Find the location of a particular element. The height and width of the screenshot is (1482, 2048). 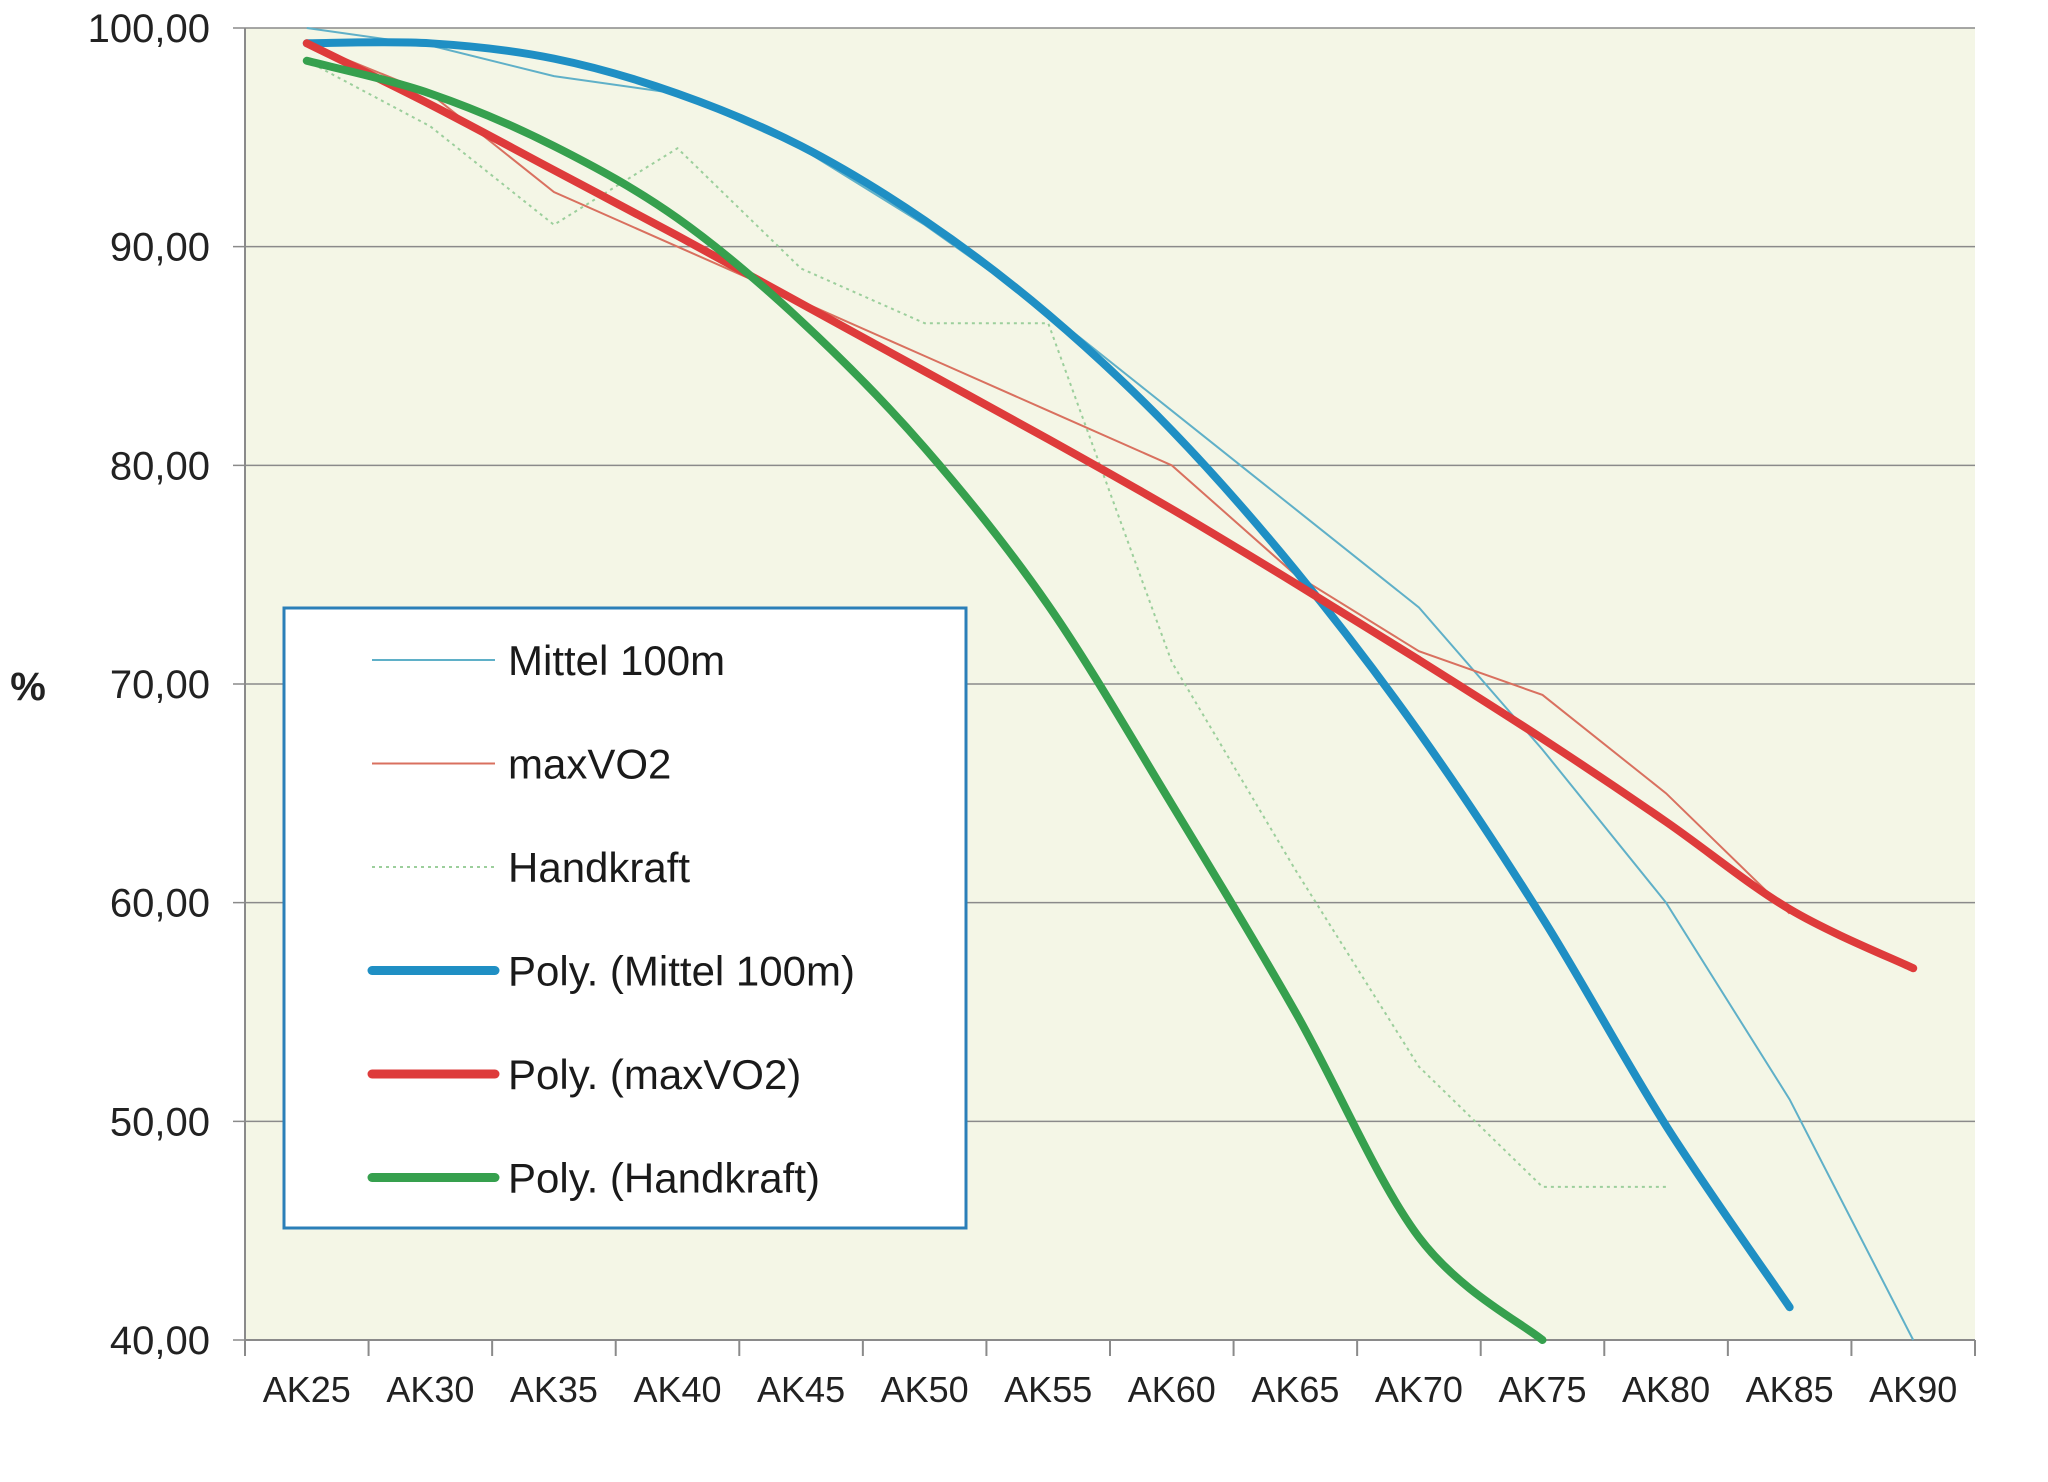

legend-entry: Mittel 100m is located at coordinates (548, 660).